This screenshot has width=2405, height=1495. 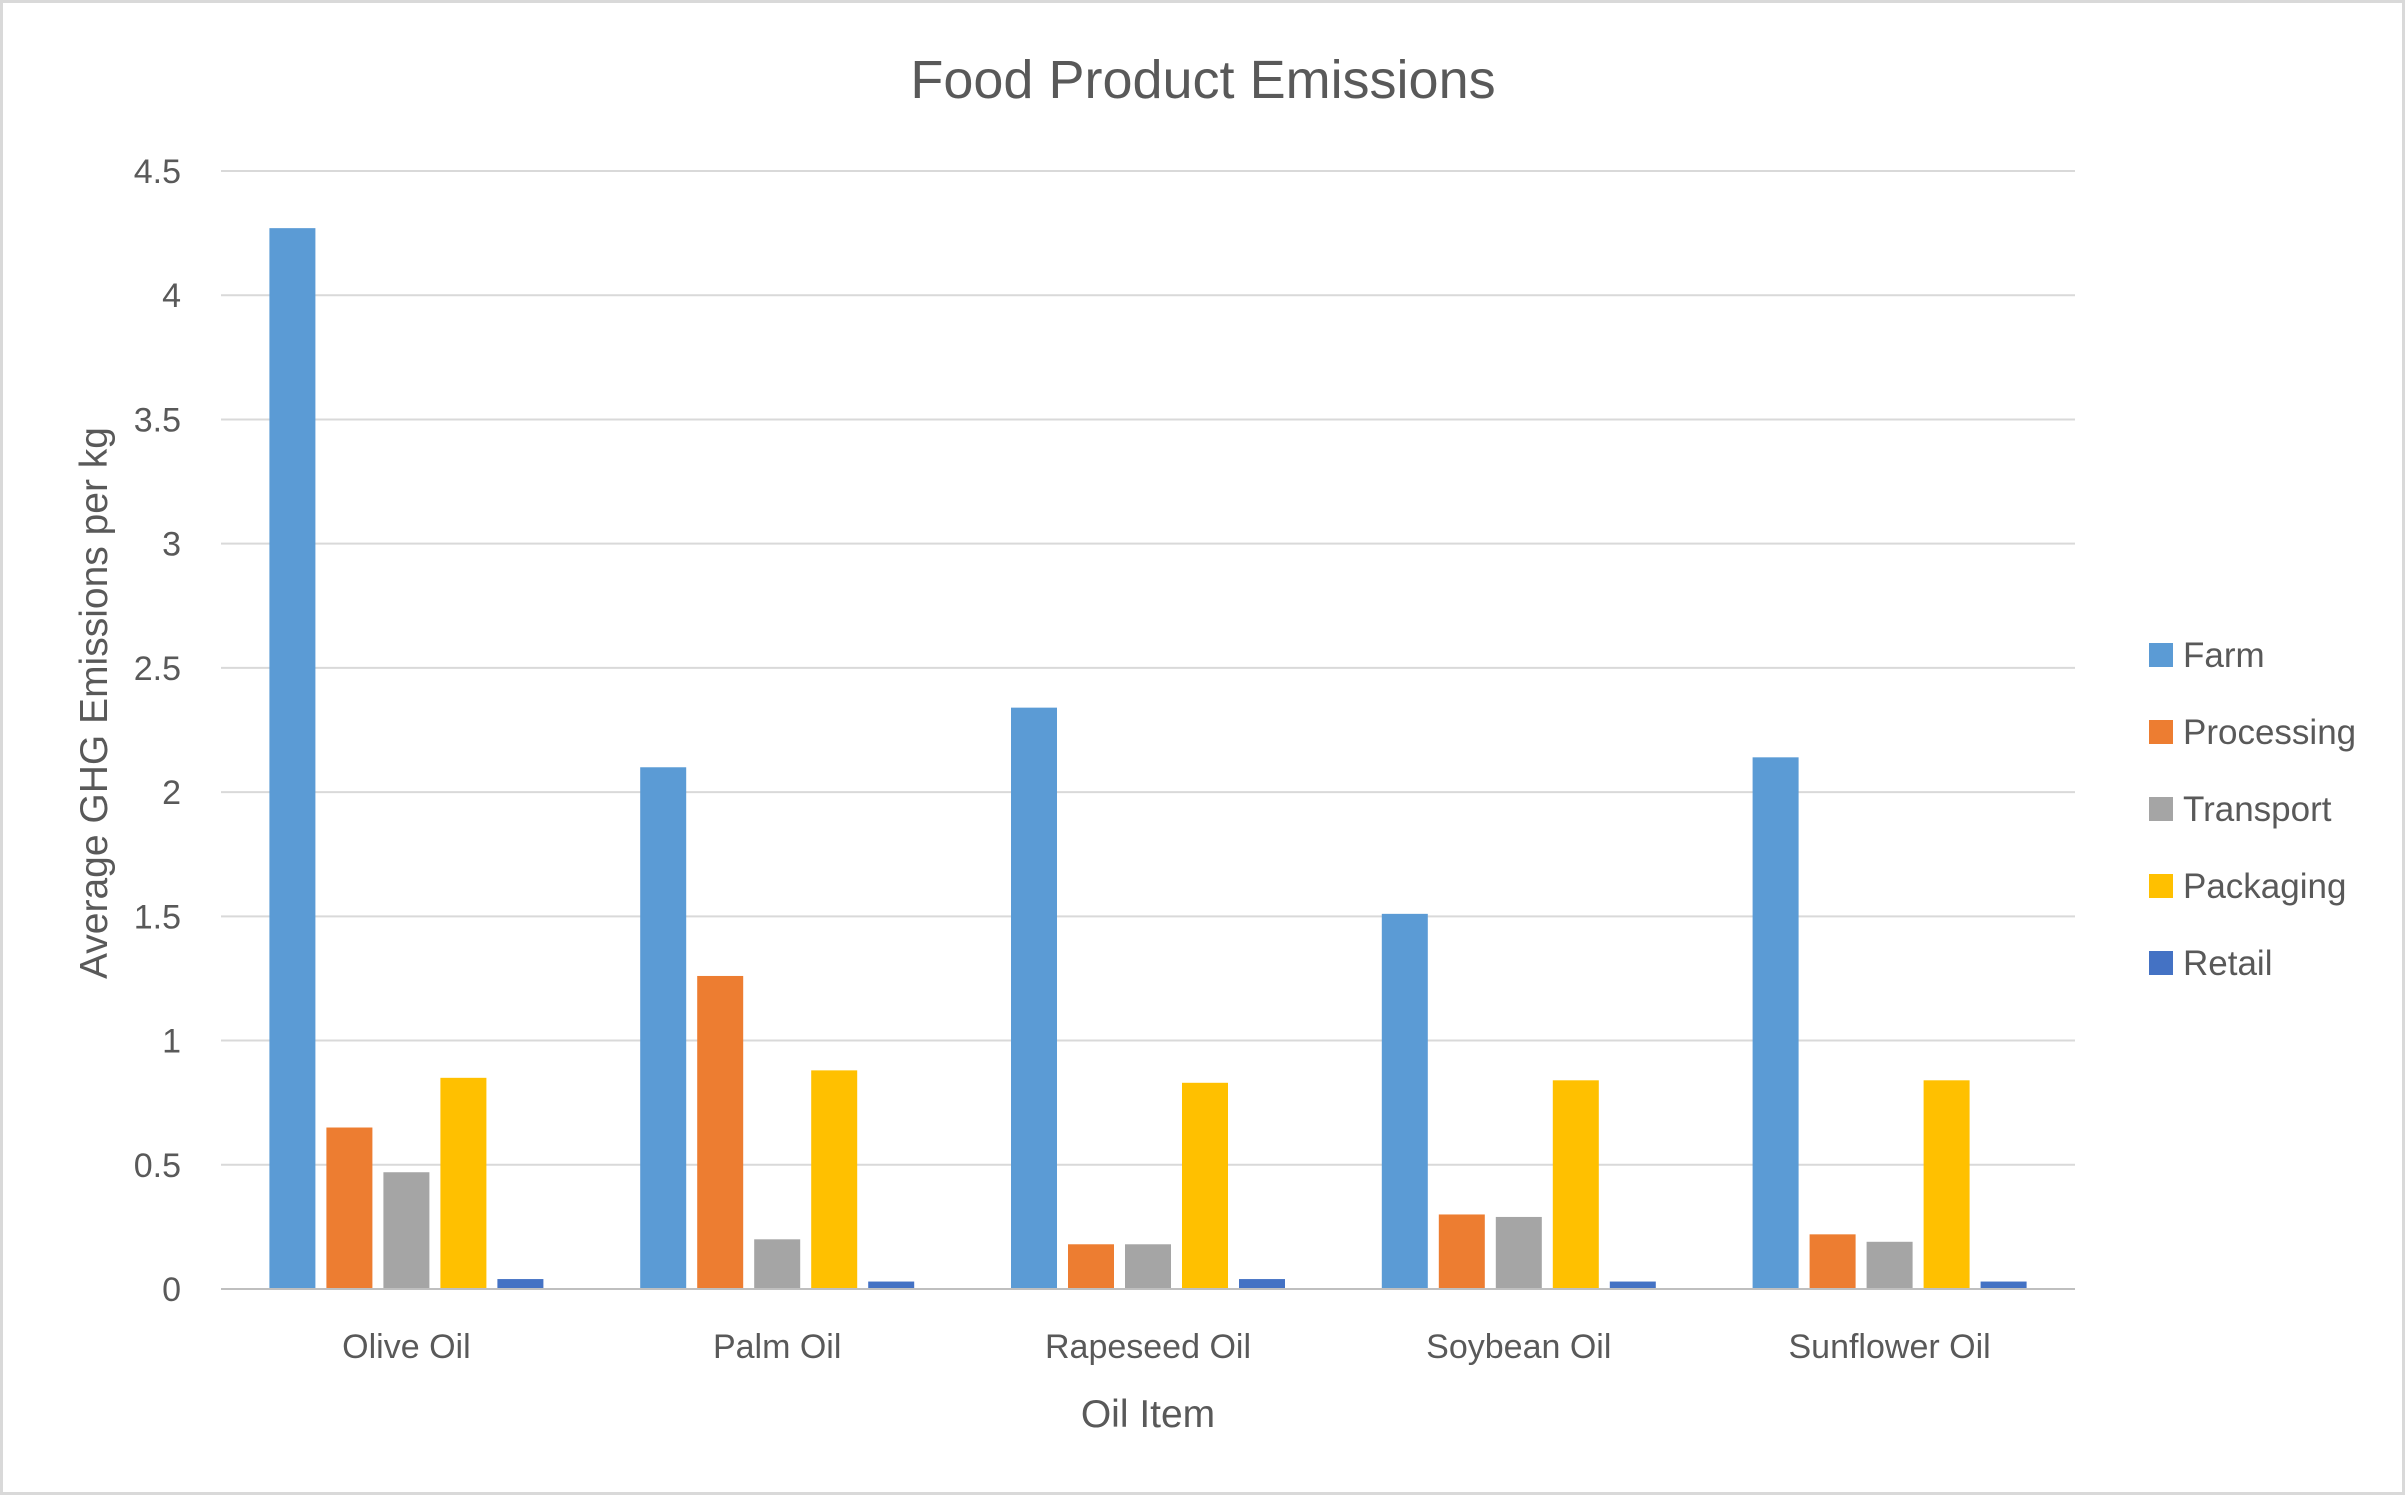 I want to click on bar-retail-sunflower-oil, so click(x=2003, y=1285).